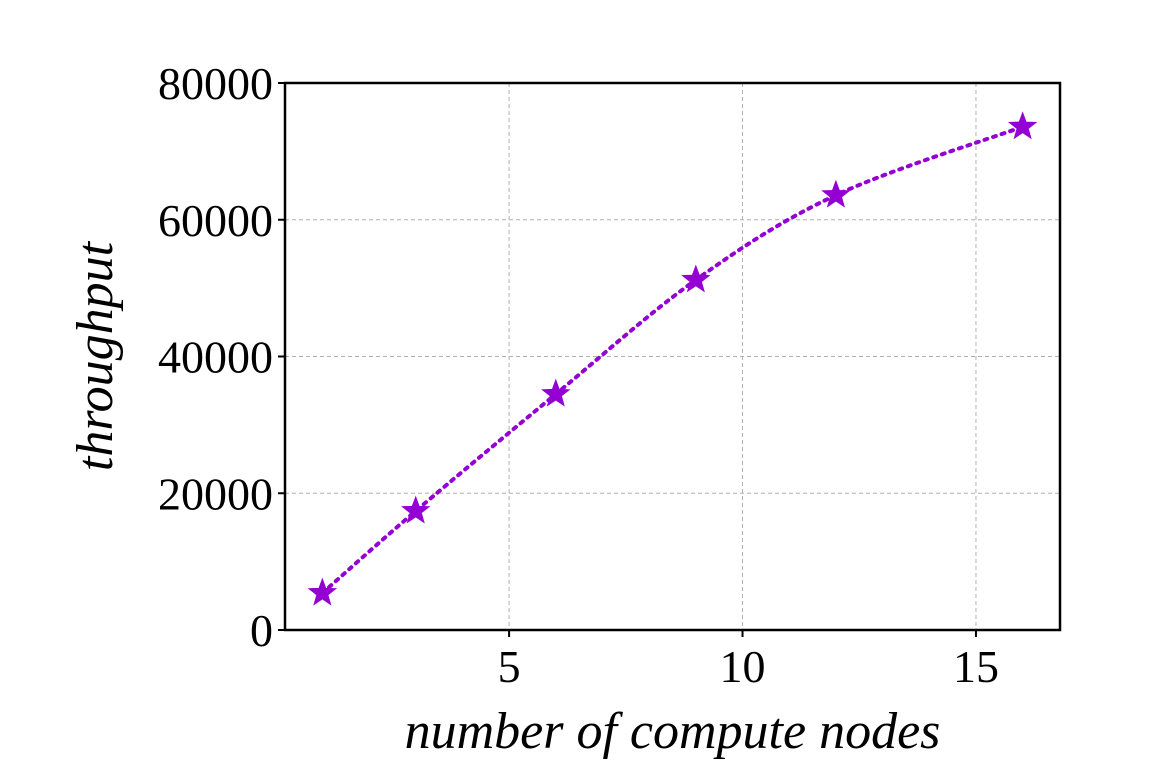  What do you see at coordinates (261, 630) in the screenshot?
I see `y-tick-label: 0` at bounding box center [261, 630].